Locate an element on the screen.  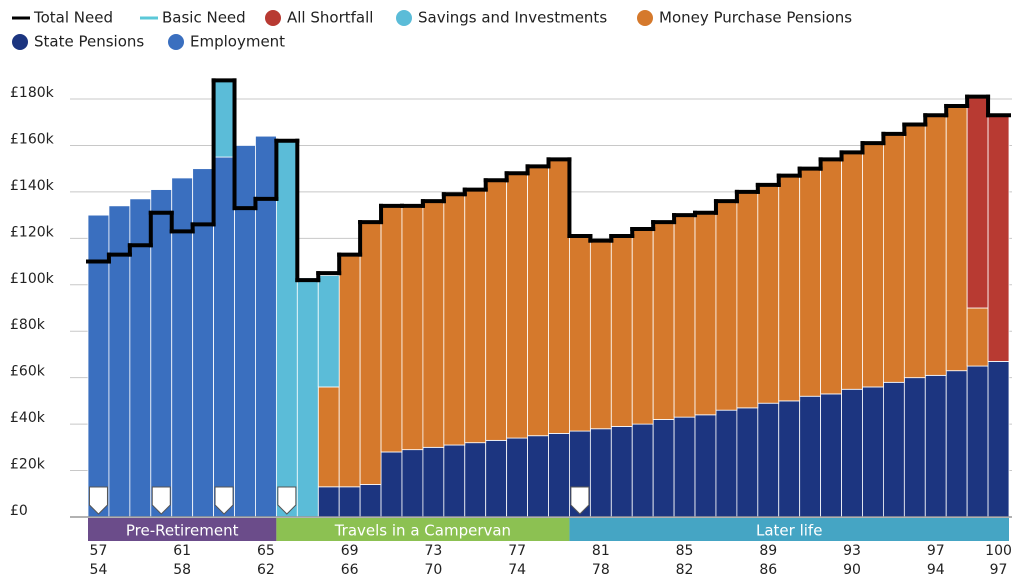
legend-label: Total Need is located at coordinates (73, 18).